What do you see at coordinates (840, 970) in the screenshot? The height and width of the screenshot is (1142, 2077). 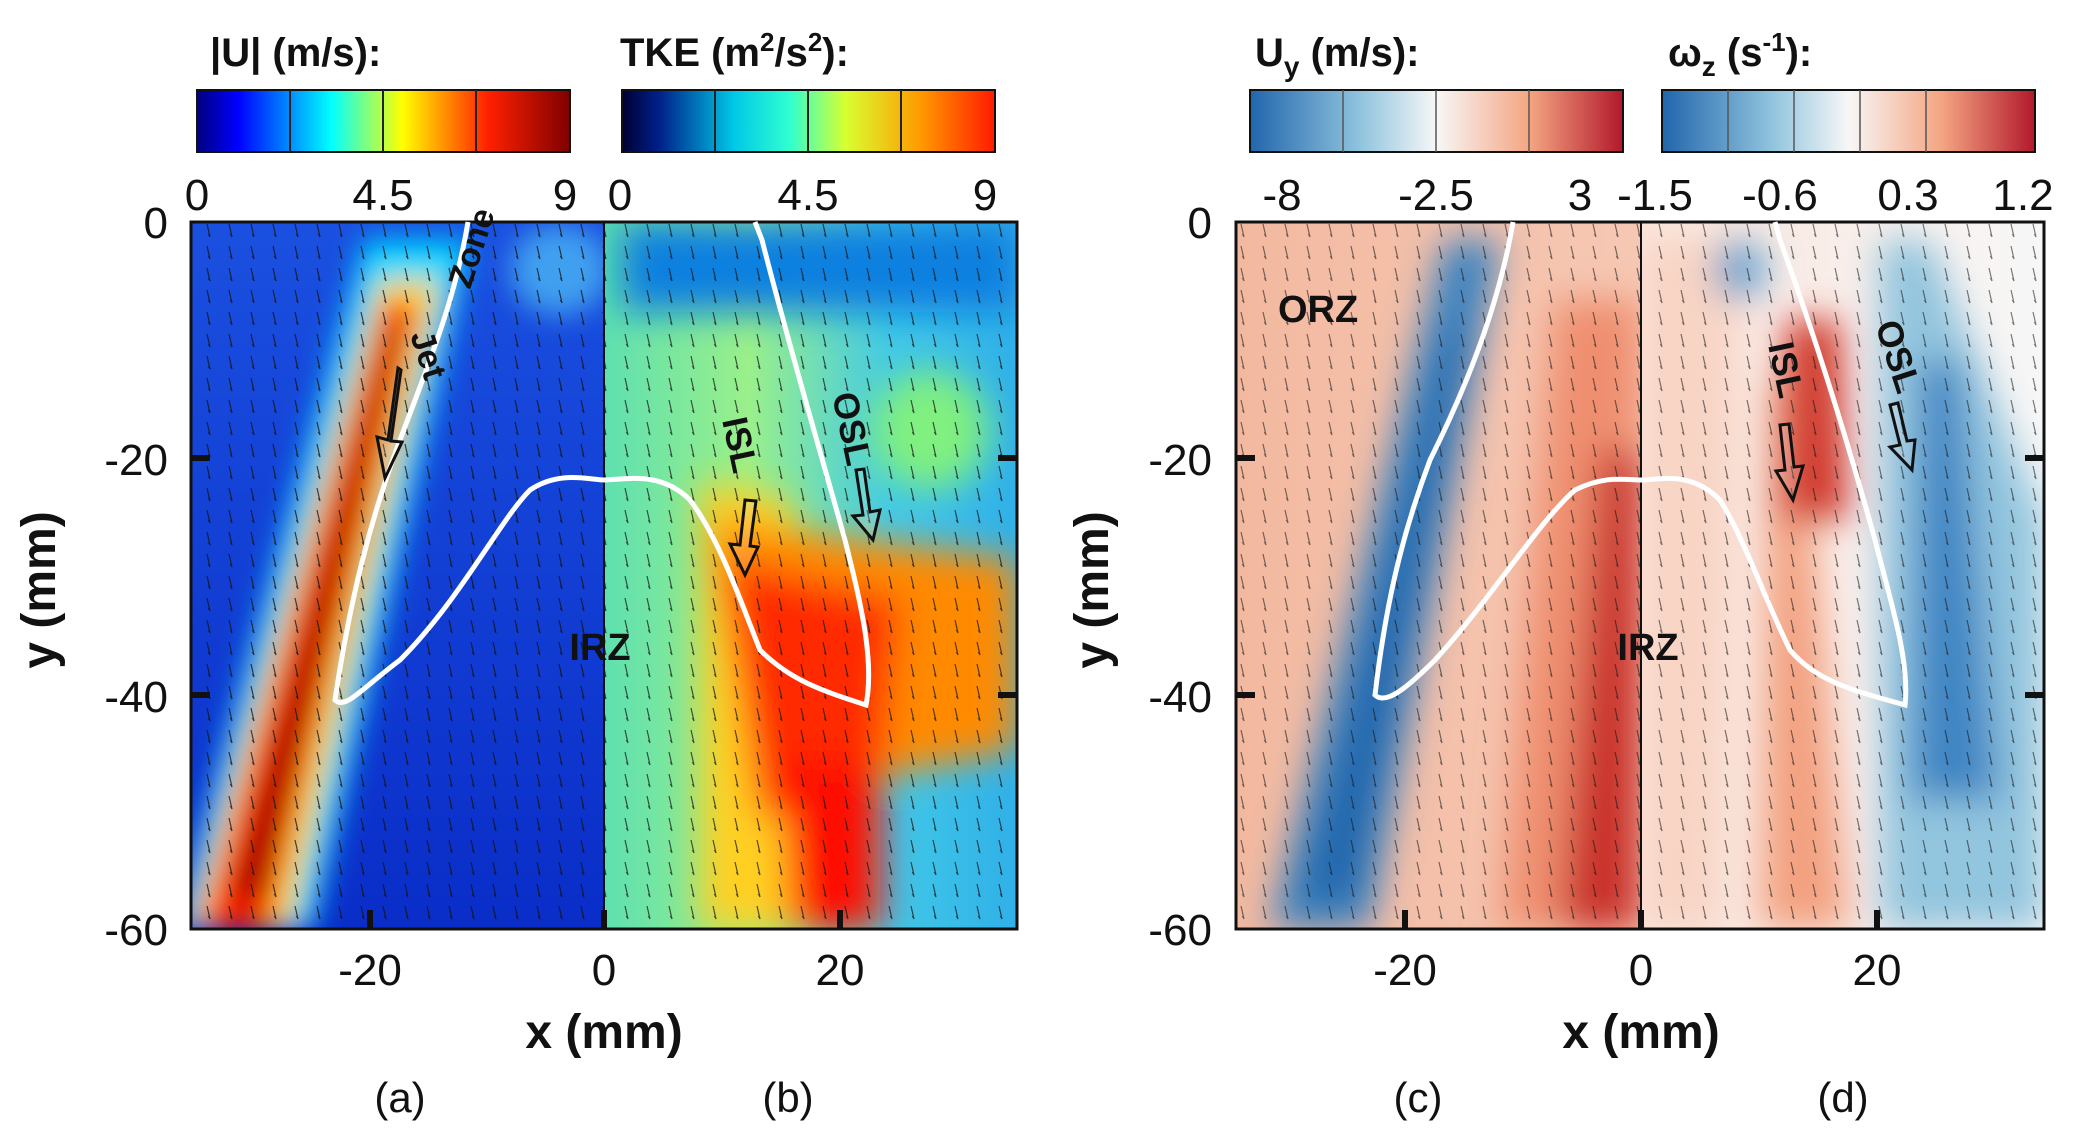 I see `xtick-left-2: 20` at bounding box center [840, 970].